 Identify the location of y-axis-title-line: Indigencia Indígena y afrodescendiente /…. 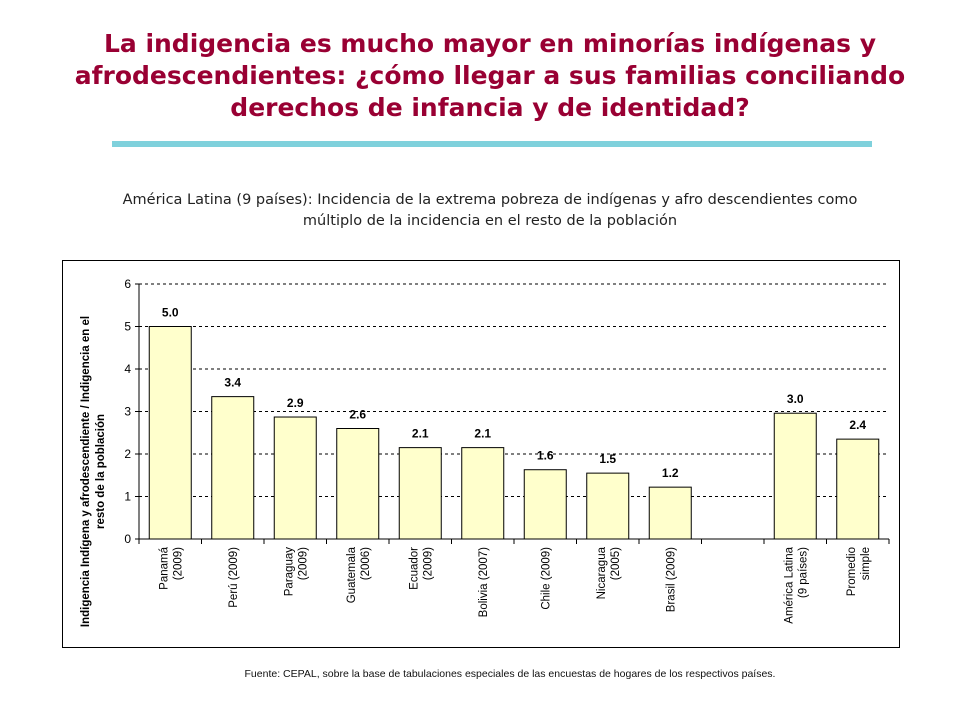
(86, 471).